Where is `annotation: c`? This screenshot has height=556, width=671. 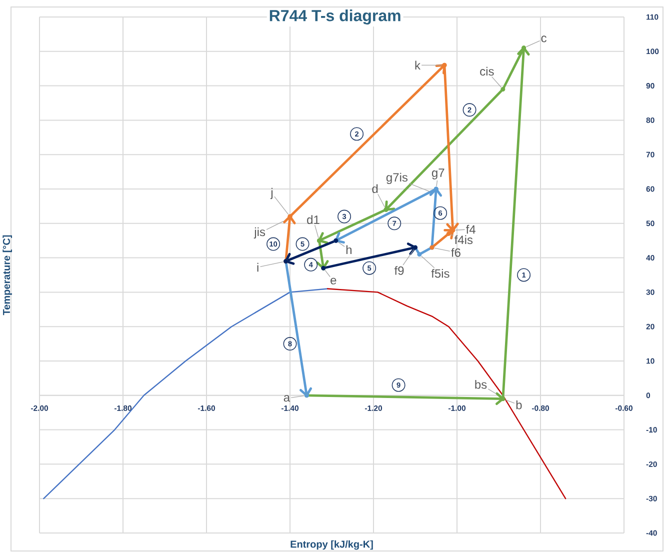 annotation: c is located at coordinates (543, 39).